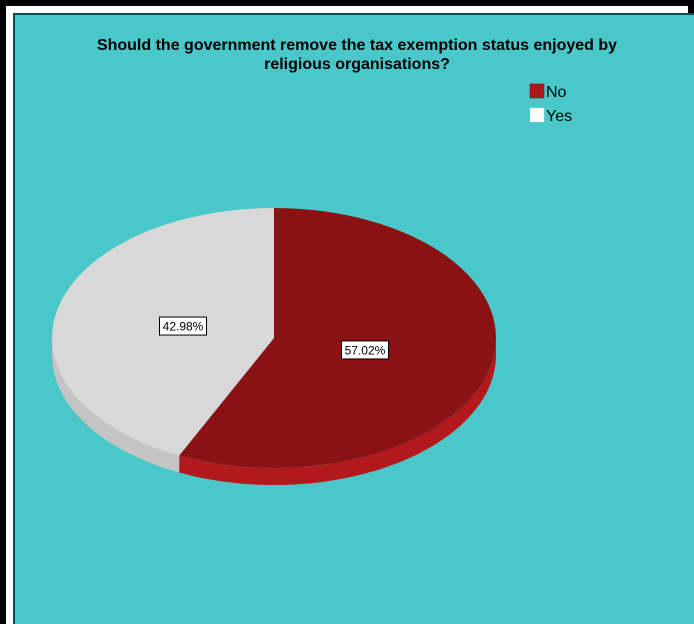  I want to click on legend-label-no: No, so click(556, 92).